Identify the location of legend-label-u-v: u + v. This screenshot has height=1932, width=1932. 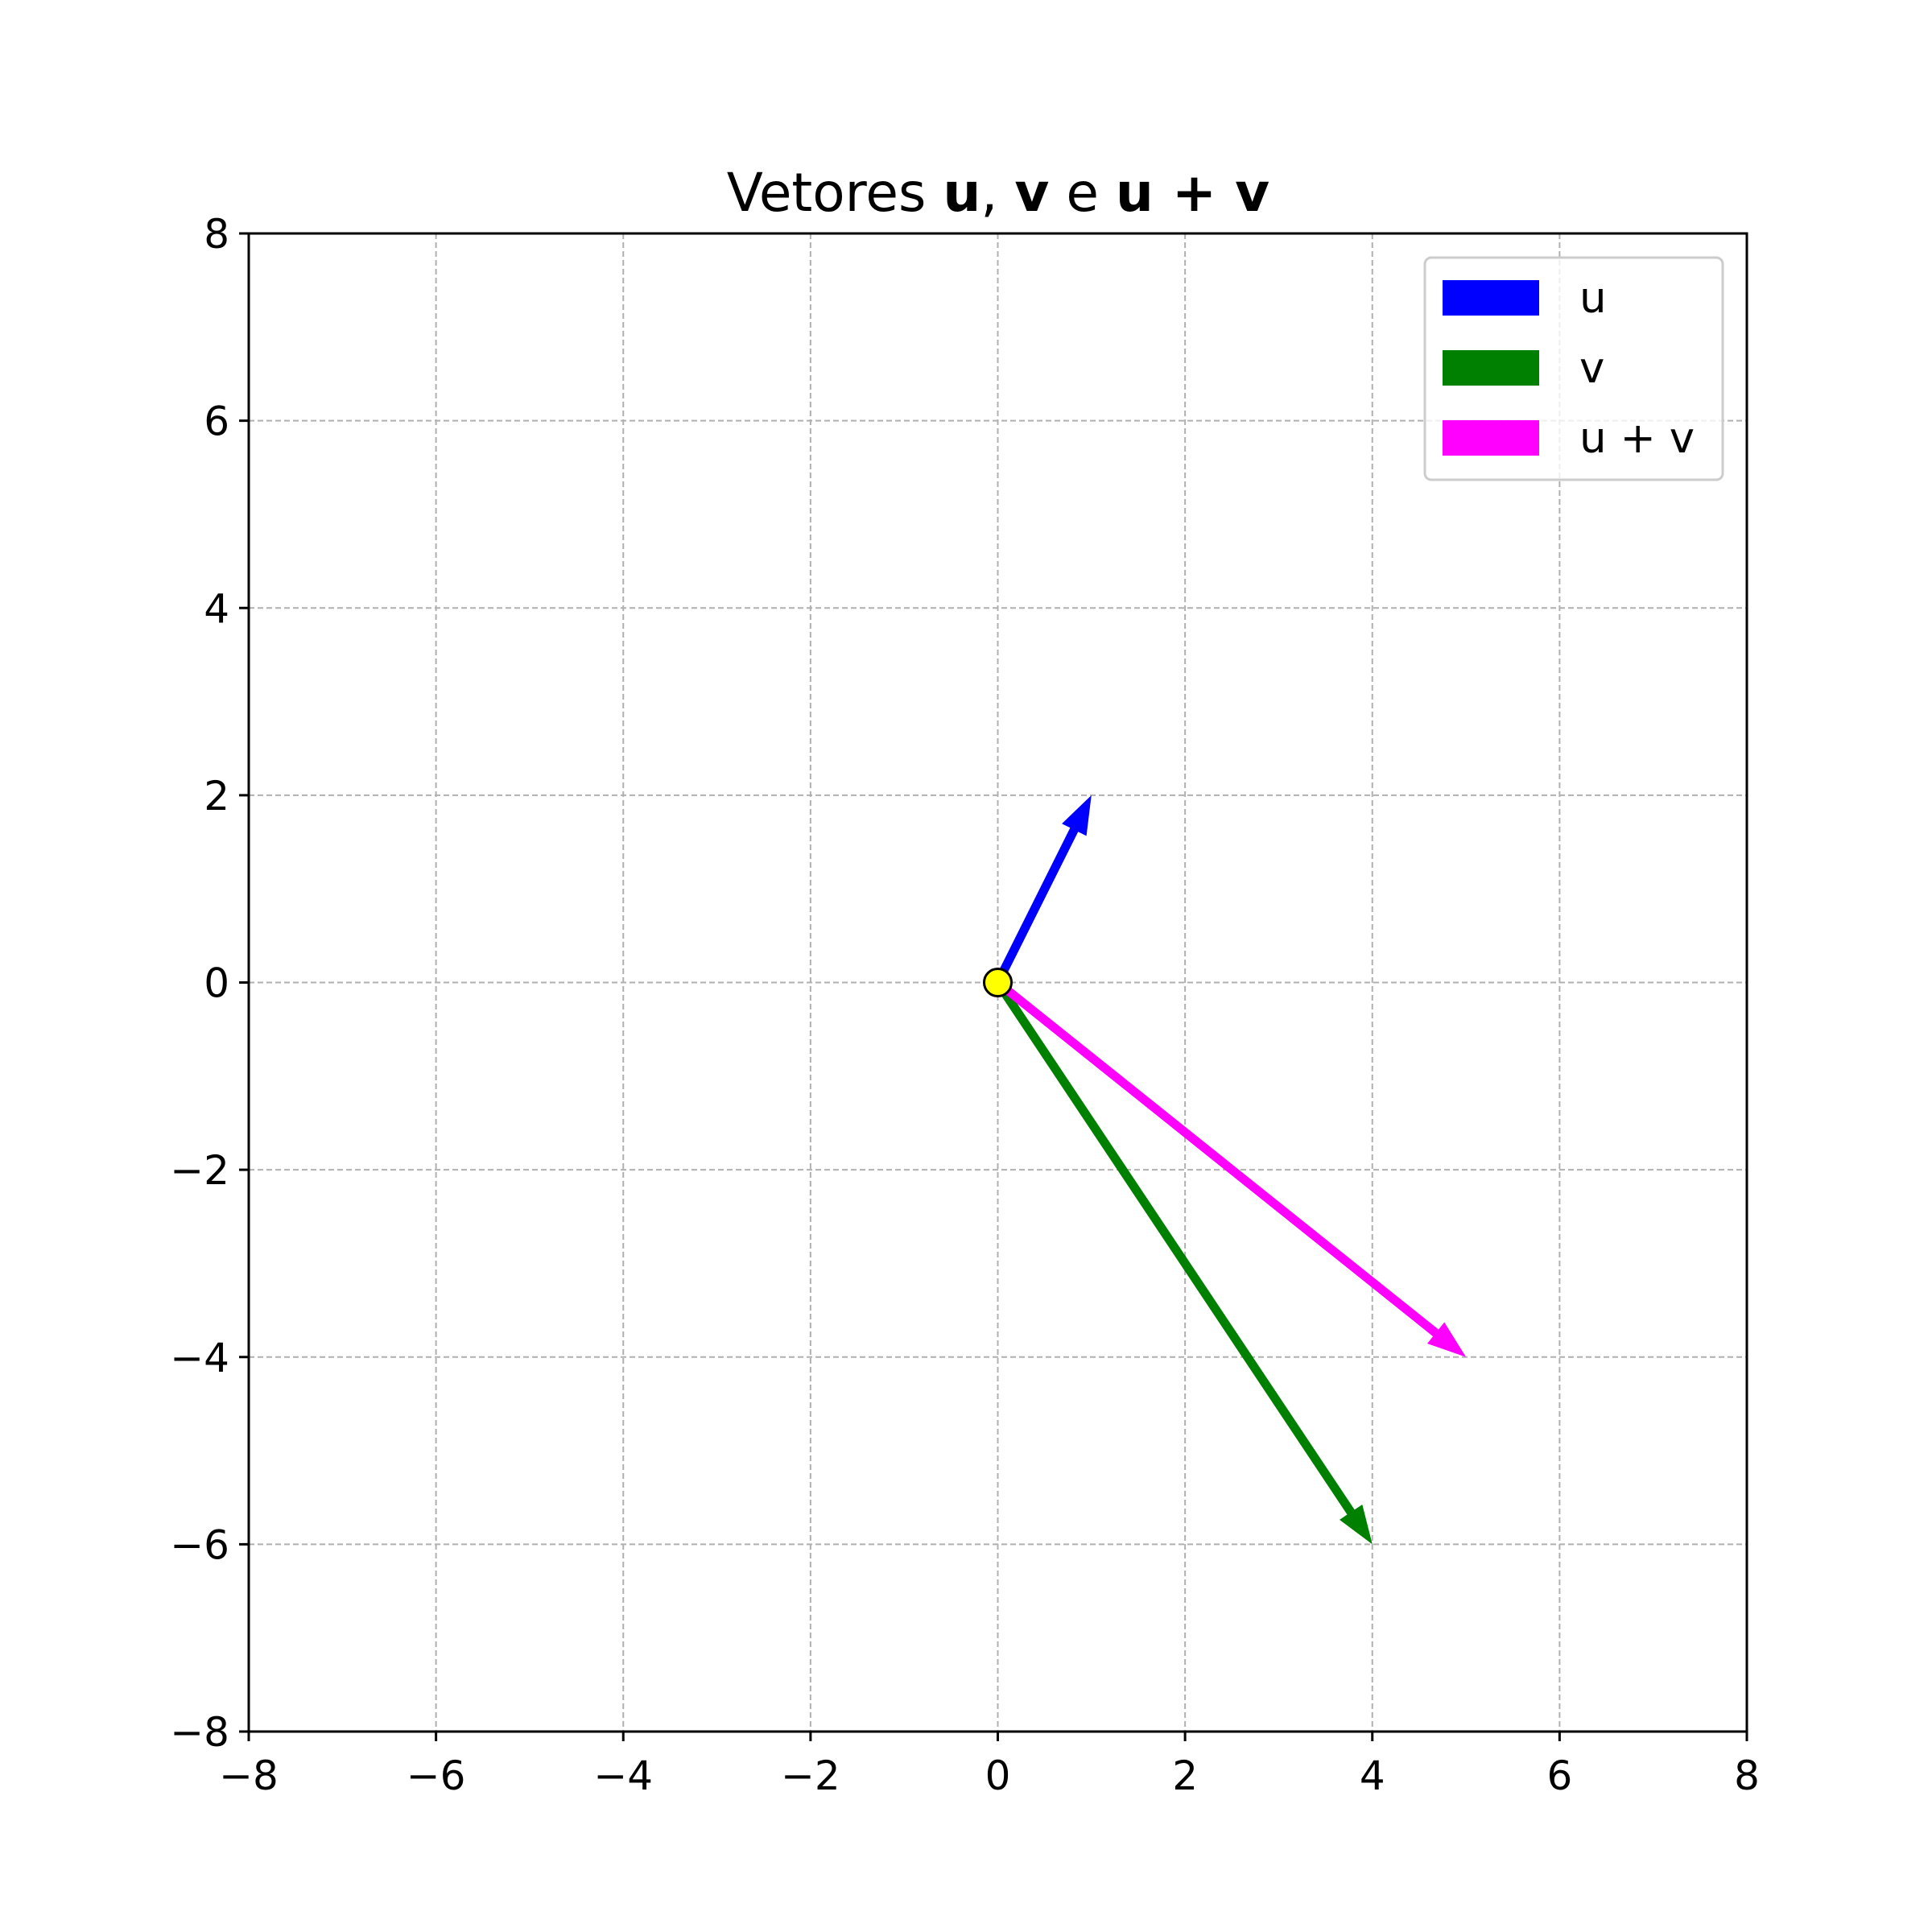
(1637, 438).